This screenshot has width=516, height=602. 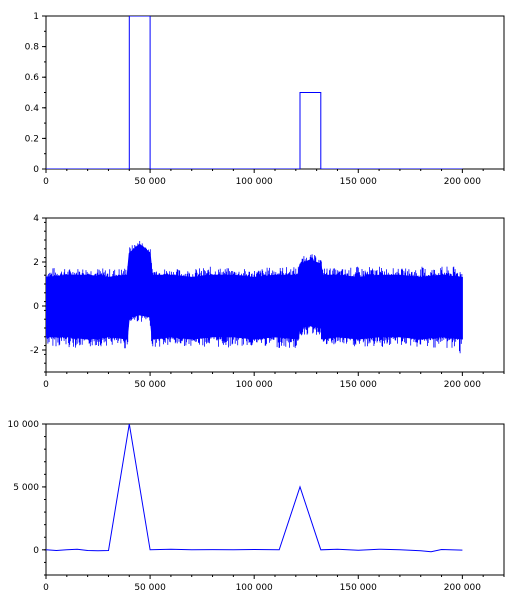 I want to click on y-tick-label: 0.2, so click(x=32, y=139).